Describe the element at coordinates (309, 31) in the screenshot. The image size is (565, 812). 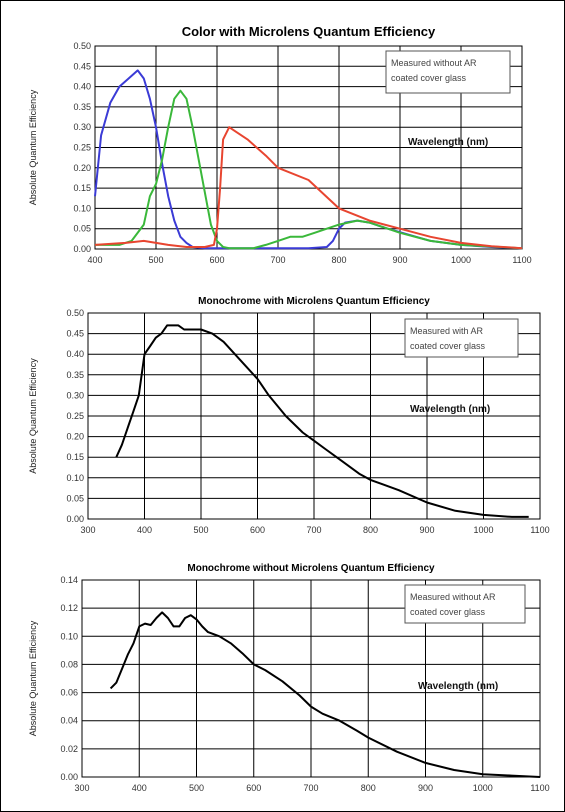
I see `chart-title: Color with Microlens Quantum Efficiency` at that location.